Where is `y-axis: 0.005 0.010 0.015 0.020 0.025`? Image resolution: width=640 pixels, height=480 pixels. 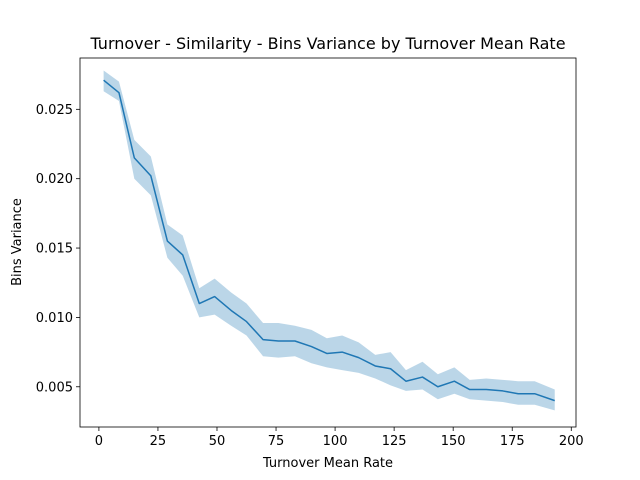
y-axis: 0.005 0.010 0.015 0.020 0.025 is located at coordinates (58, 249).